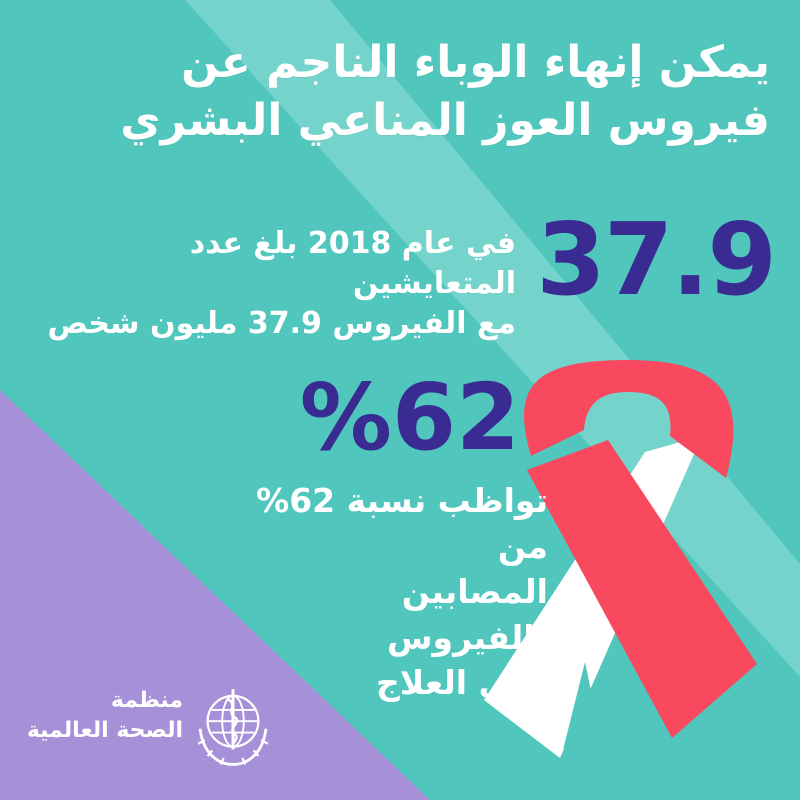  Describe the element at coordinates (467, 614) in the screenshot. I see `stat-line-2: المصابين بالفيروس` at that location.